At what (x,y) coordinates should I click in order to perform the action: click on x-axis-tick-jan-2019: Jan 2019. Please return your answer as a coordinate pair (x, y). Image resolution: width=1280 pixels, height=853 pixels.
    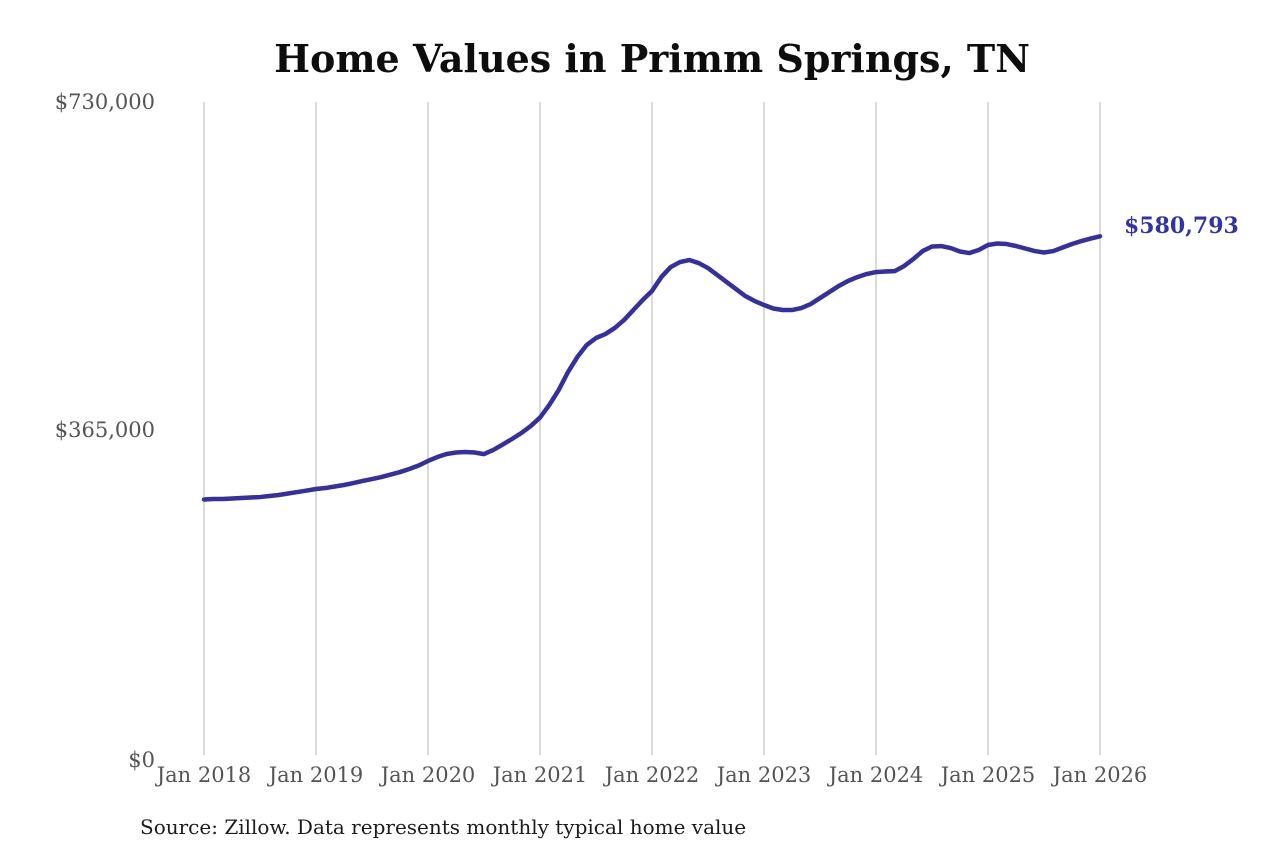
    Looking at the image, I should click on (316, 775).